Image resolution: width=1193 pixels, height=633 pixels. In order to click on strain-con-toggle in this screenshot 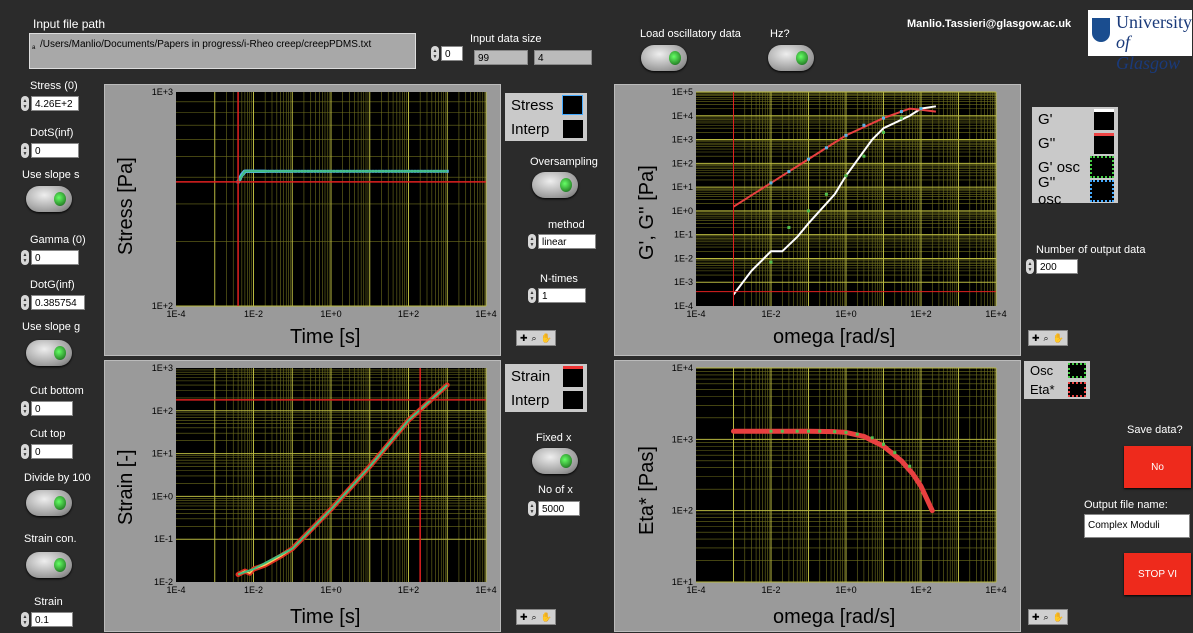, I will do `click(49, 565)`.